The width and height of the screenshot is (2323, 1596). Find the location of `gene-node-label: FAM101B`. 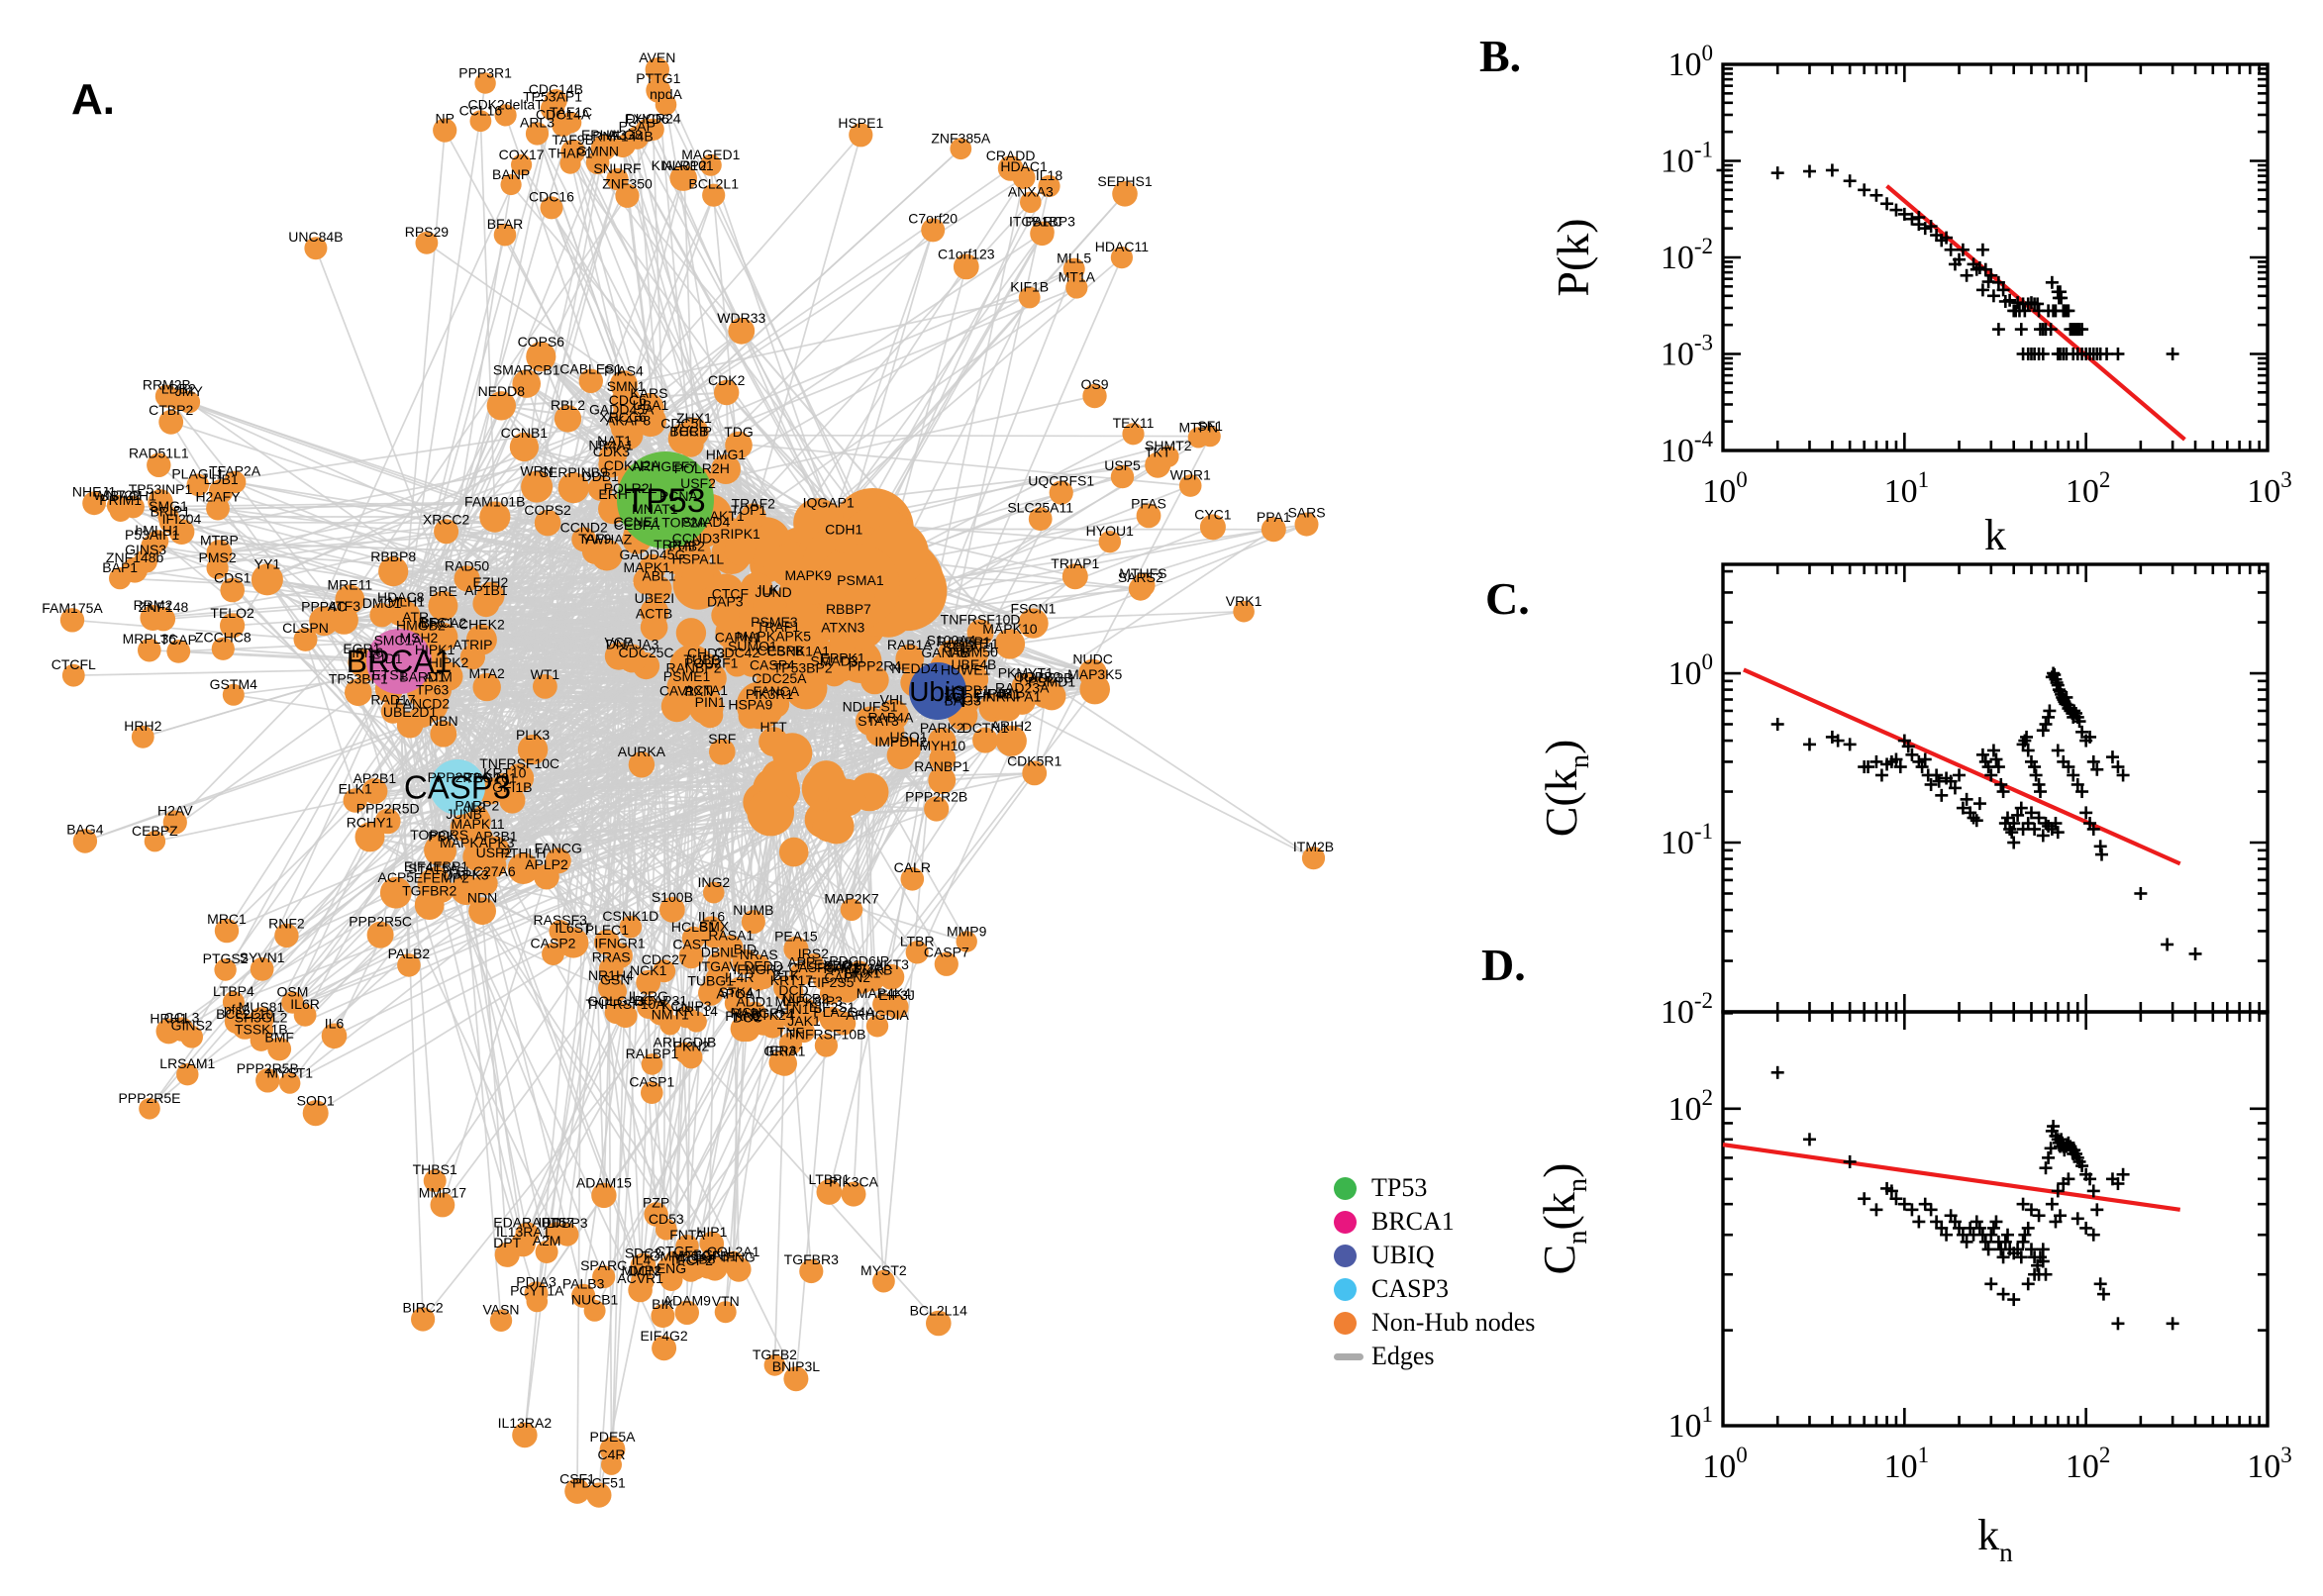

gene-node-label: FAM101B is located at coordinates (494, 502).